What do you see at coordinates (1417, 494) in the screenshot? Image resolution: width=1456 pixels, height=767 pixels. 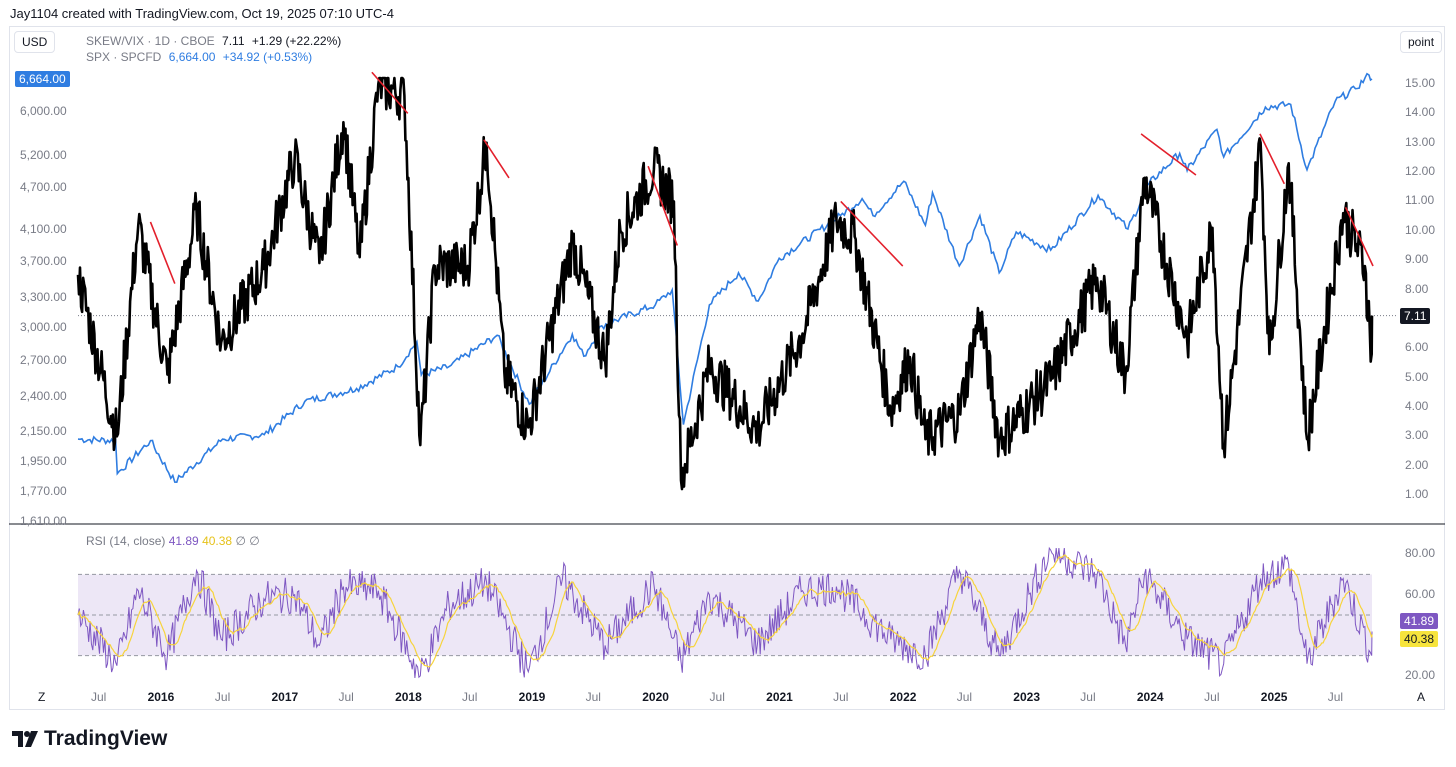 I see `right-axis-tick: 1.00` at bounding box center [1417, 494].